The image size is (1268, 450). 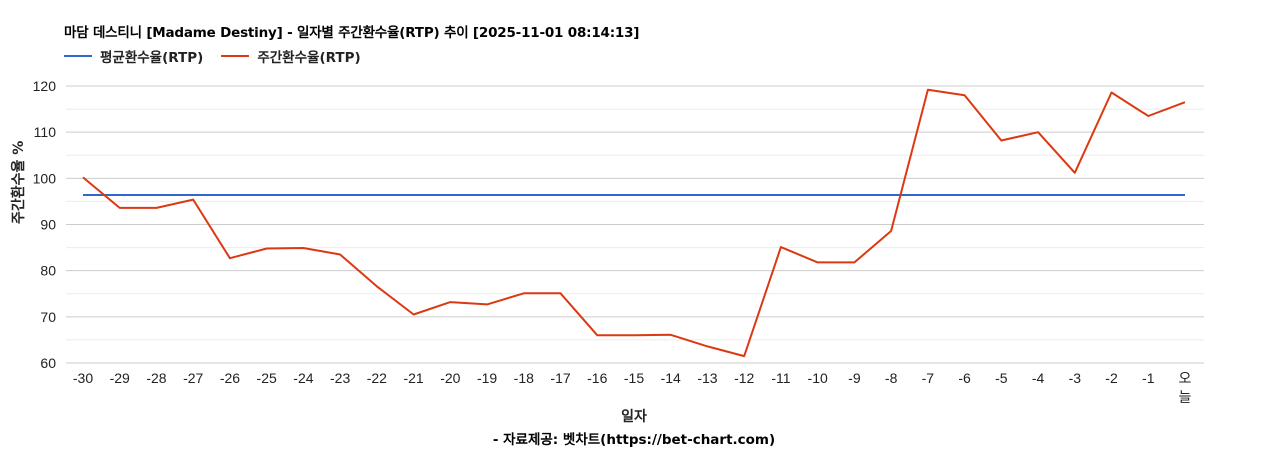 I want to click on x-tick-label: -6, so click(x=964, y=378).